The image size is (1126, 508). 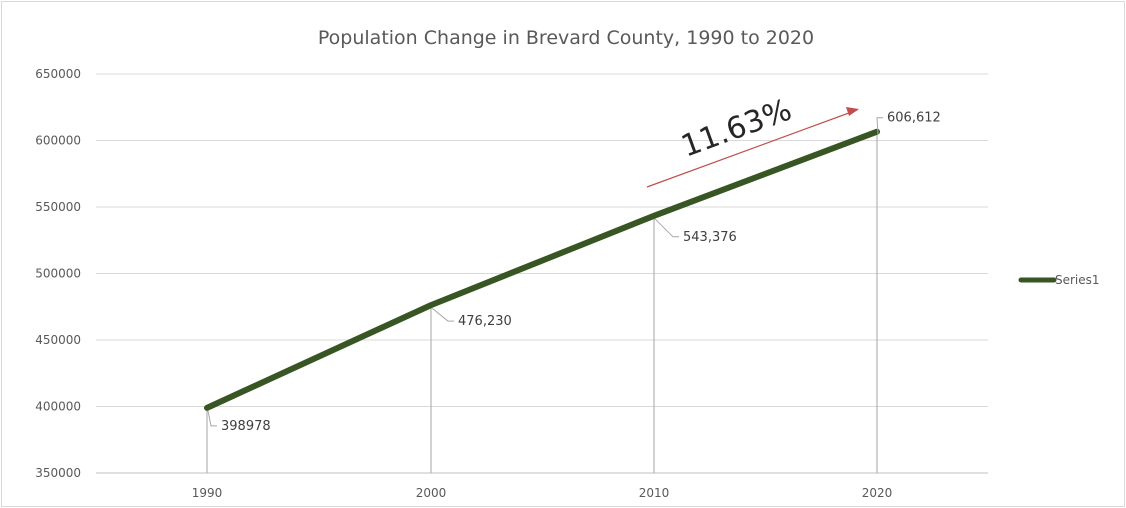 What do you see at coordinates (58, 207) in the screenshot?
I see `y-tick-label: 550000` at bounding box center [58, 207].